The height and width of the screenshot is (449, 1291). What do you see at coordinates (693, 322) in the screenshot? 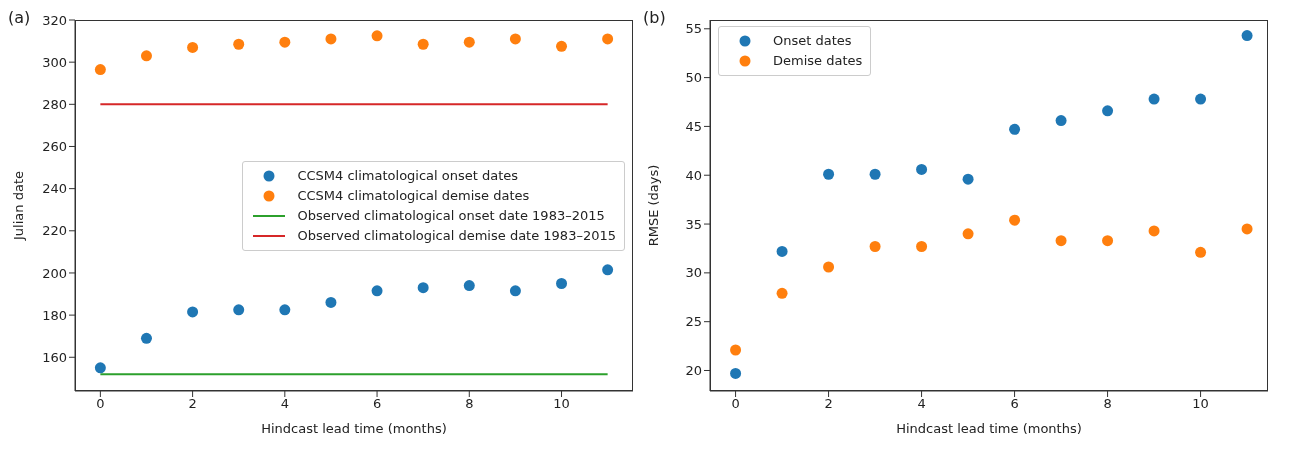
I see `y-tick-label: 25` at bounding box center [693, 322].